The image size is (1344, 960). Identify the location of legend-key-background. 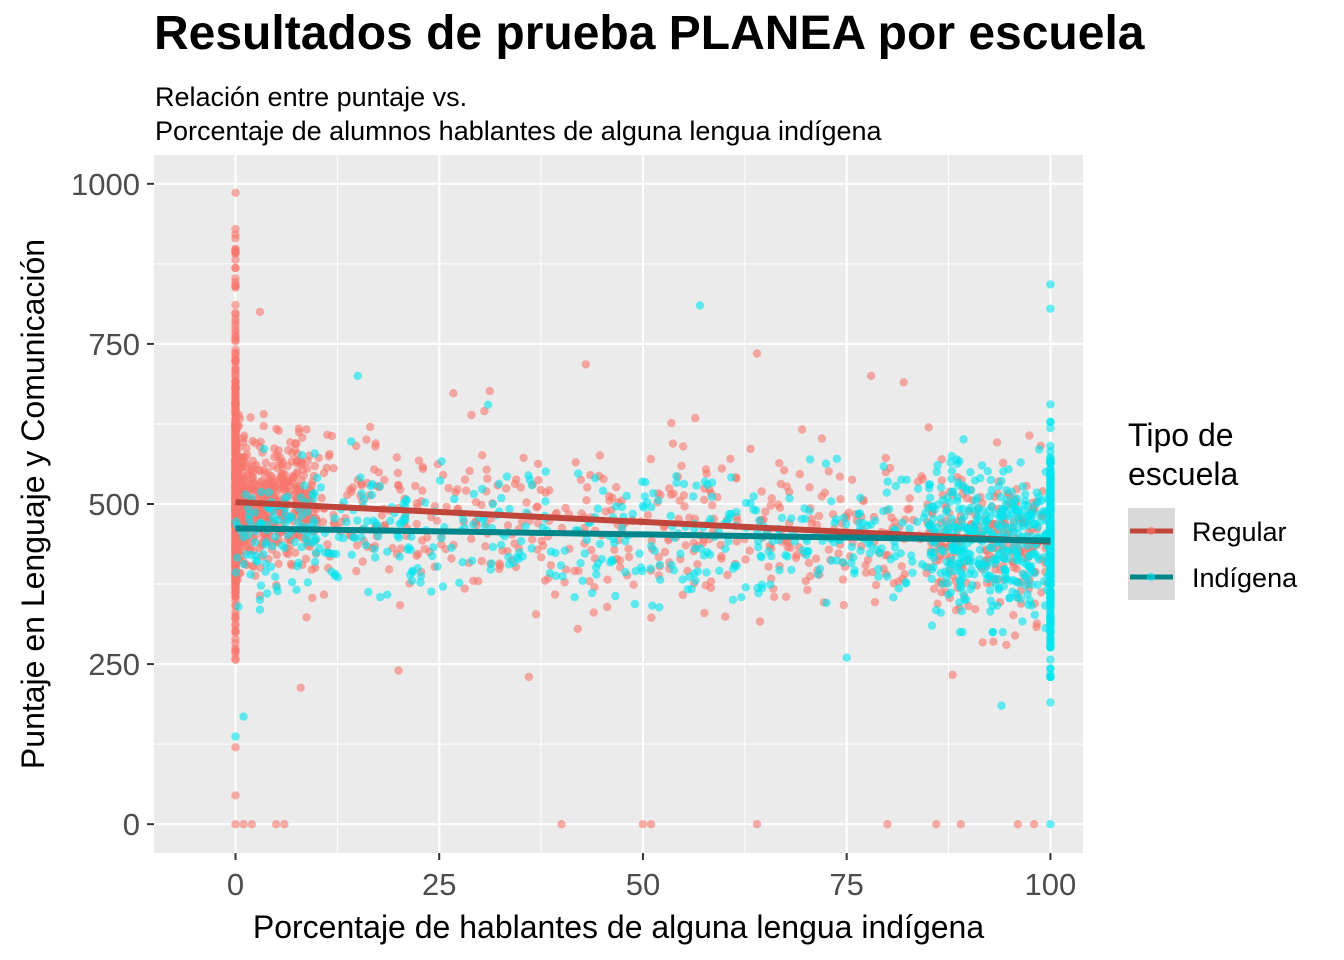
(1151, 554).